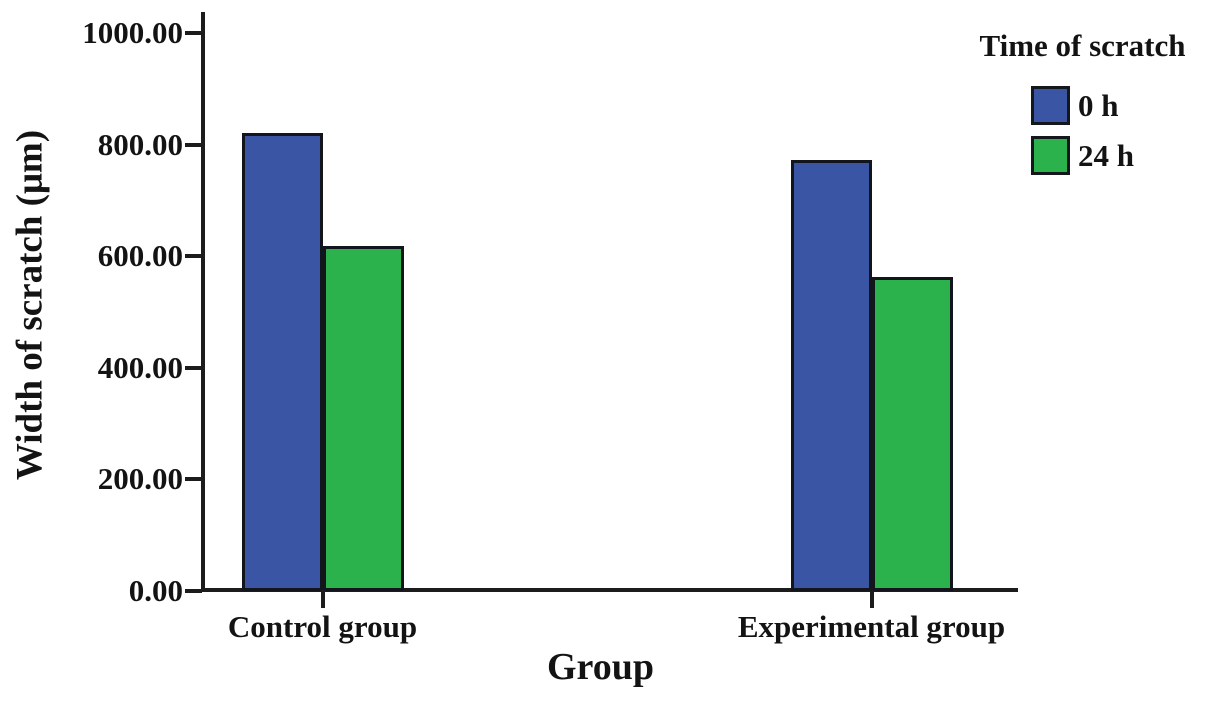 The height and width of the screenshot is (702, 1205). I want to click on legend-item-0-h: 0 h, so click(1075, 105).